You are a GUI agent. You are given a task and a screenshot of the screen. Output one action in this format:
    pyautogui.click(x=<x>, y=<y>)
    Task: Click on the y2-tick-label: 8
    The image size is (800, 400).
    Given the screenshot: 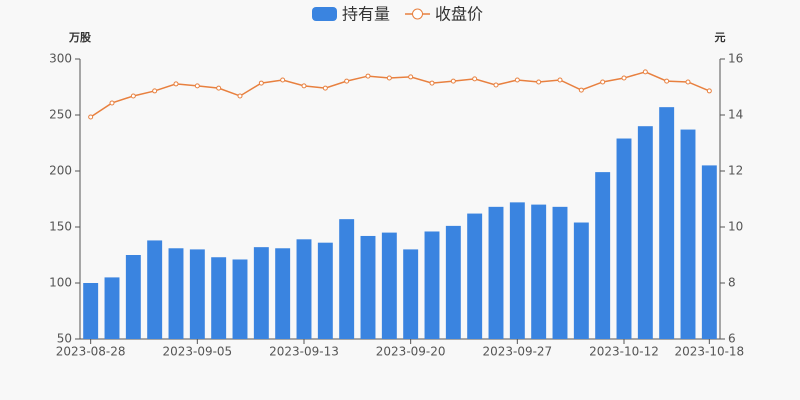 What is the action you would take?
    pyautogui.click(x=732, y=283)
    